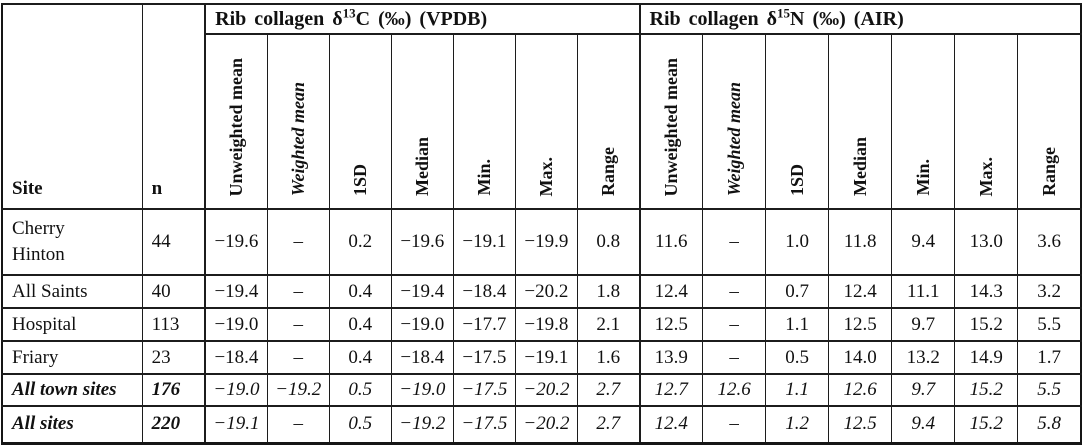 The width and height of the screenshot is (1083, 447). I want to click on value-cell-d13c: −19.6, so click(236, 242).